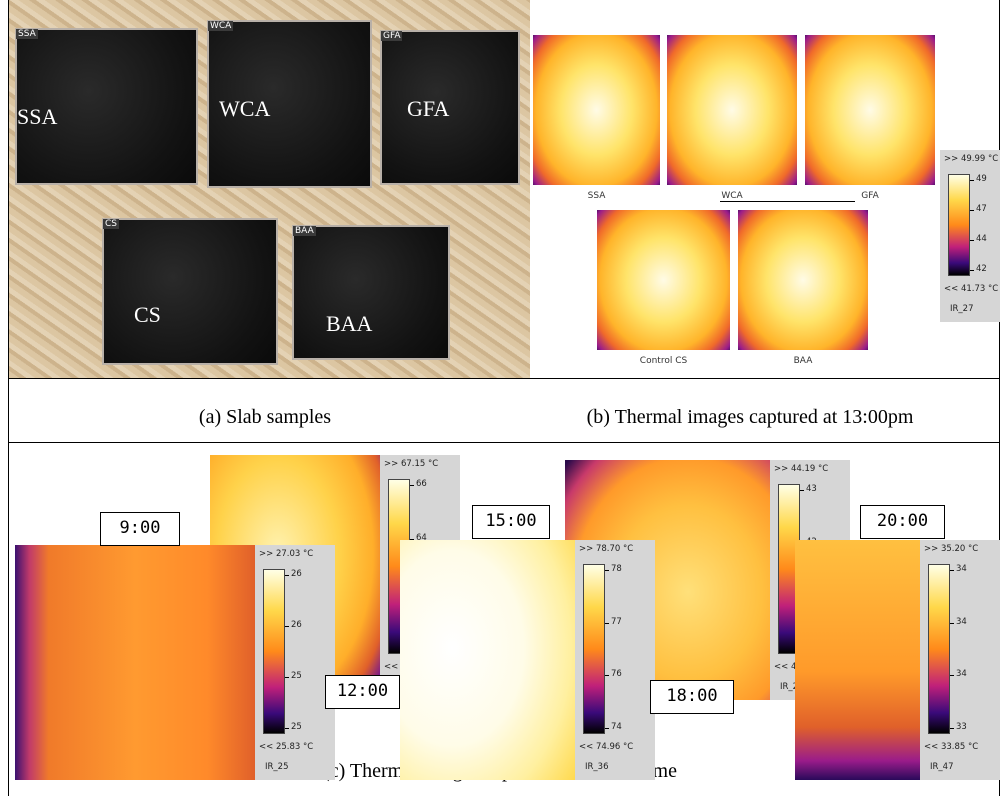  What do you see at coordinates (597, 767) in the screenshot?
I see `colorbar-id: IR_36` at bounding box center [597, 767].